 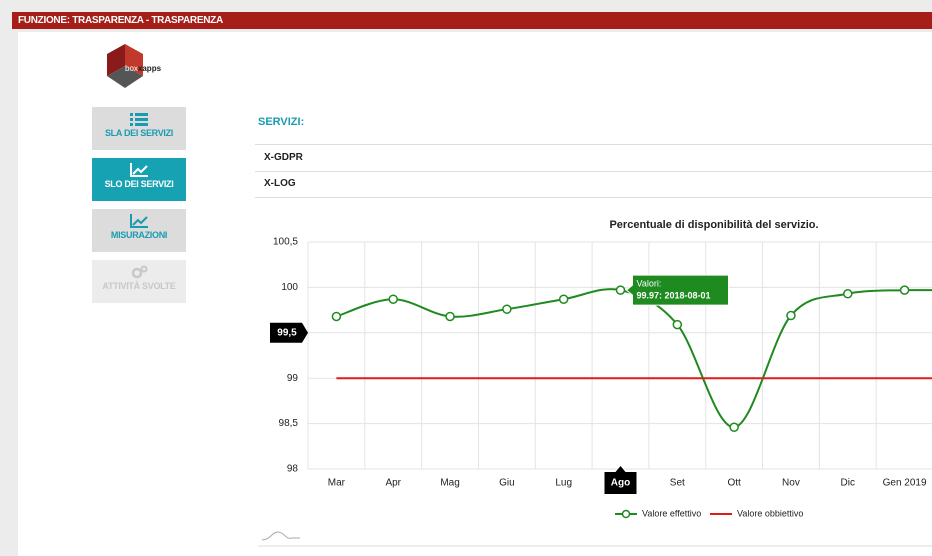 I want to click on logo: boxxapps, so click(x=134, y=66).